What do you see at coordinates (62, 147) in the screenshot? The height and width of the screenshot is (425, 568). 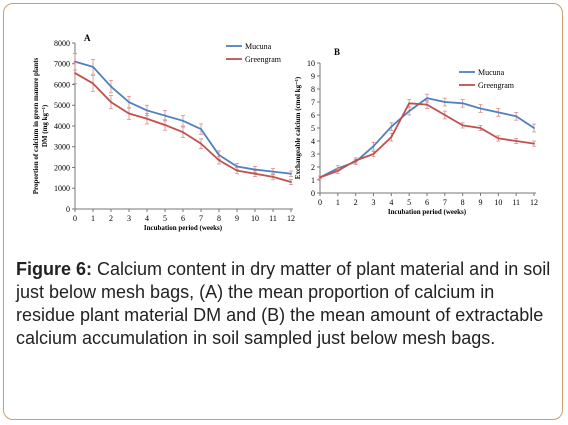 I see `y-tick-label: 3000` at bounding box center [62, 147].